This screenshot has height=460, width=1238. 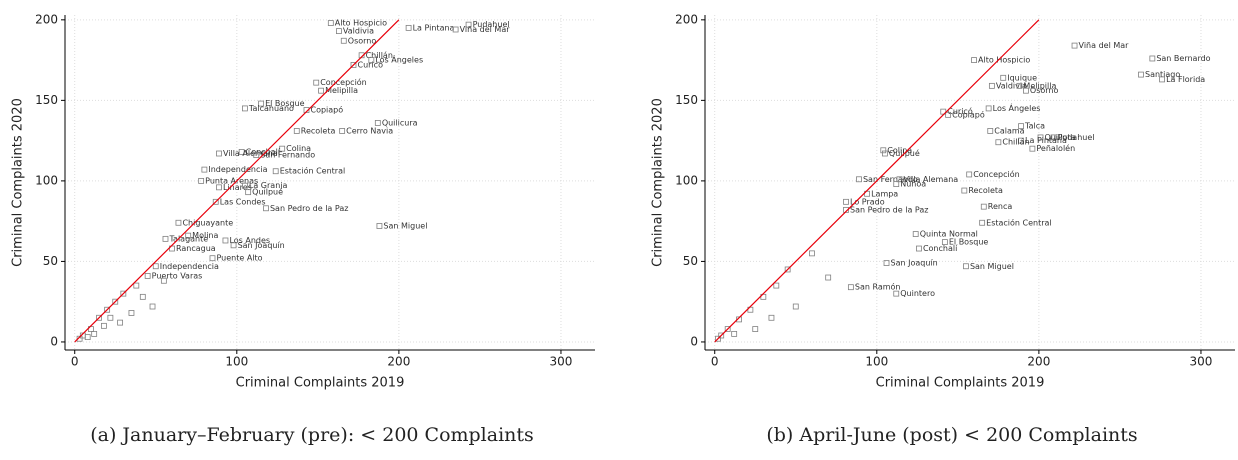 I want to click on point-label: Alto Hospicio, so click(x=1004, y=60).